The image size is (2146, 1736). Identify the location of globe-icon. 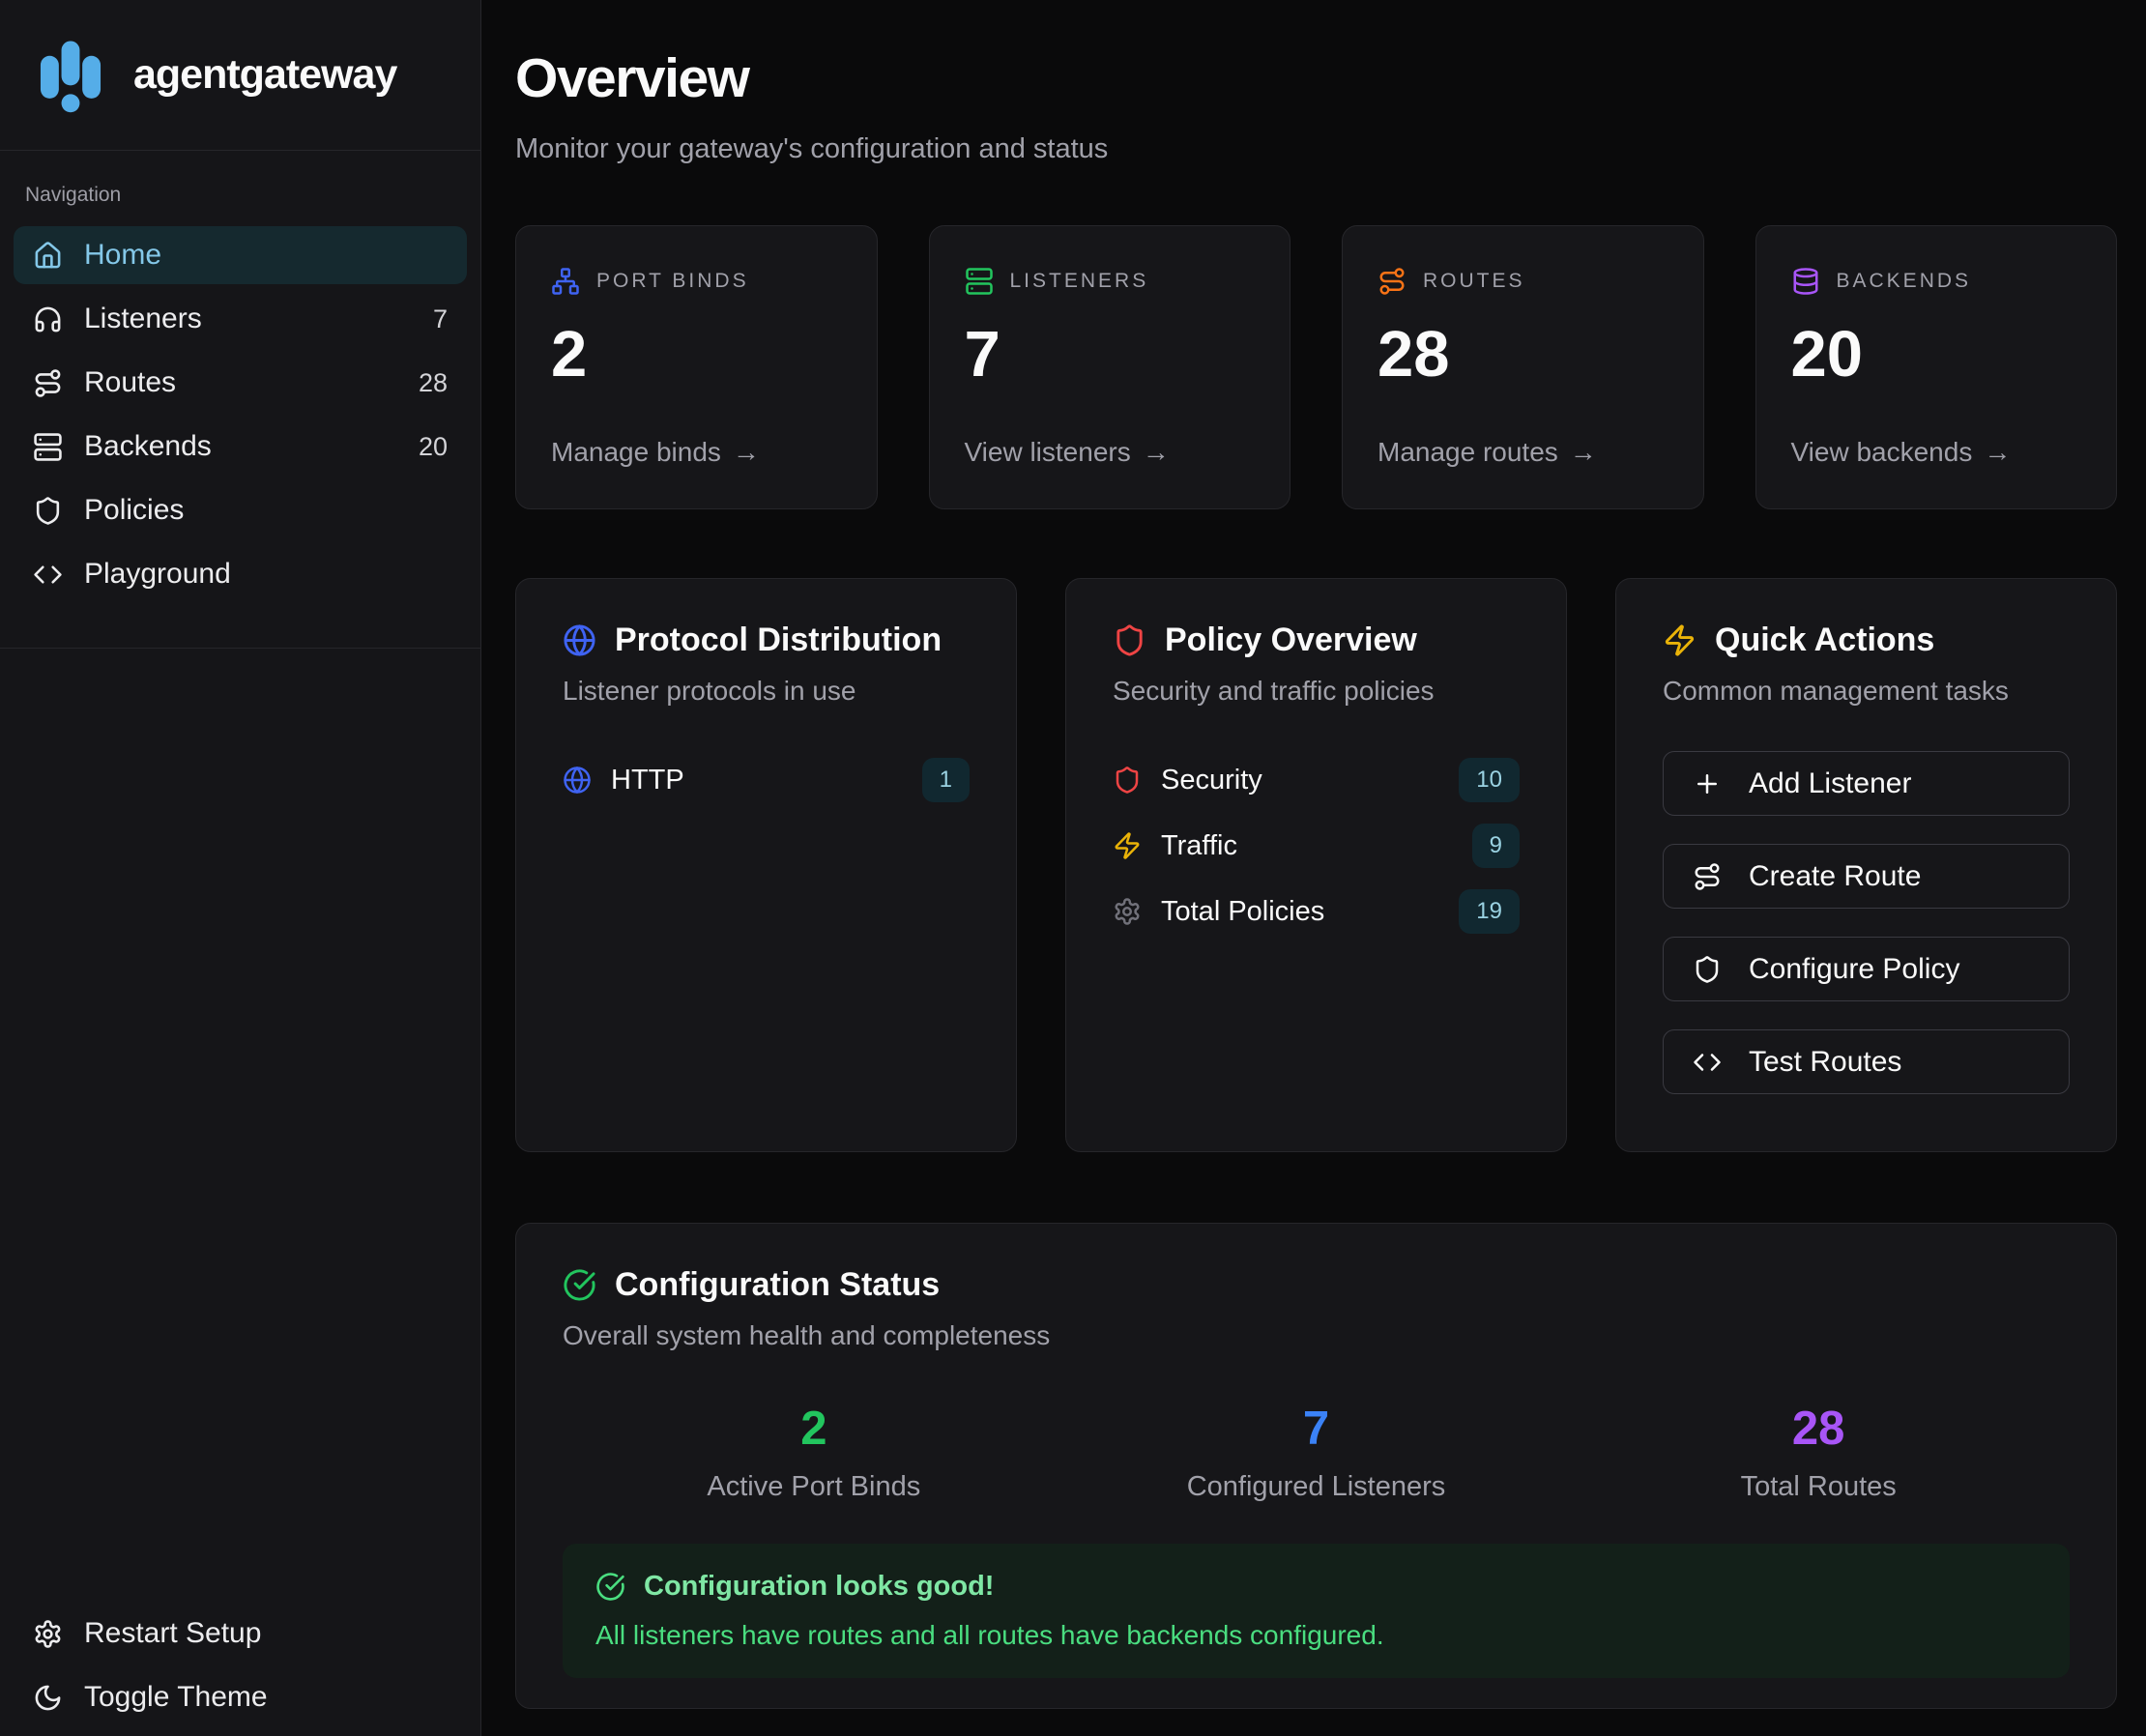
(578, 780).